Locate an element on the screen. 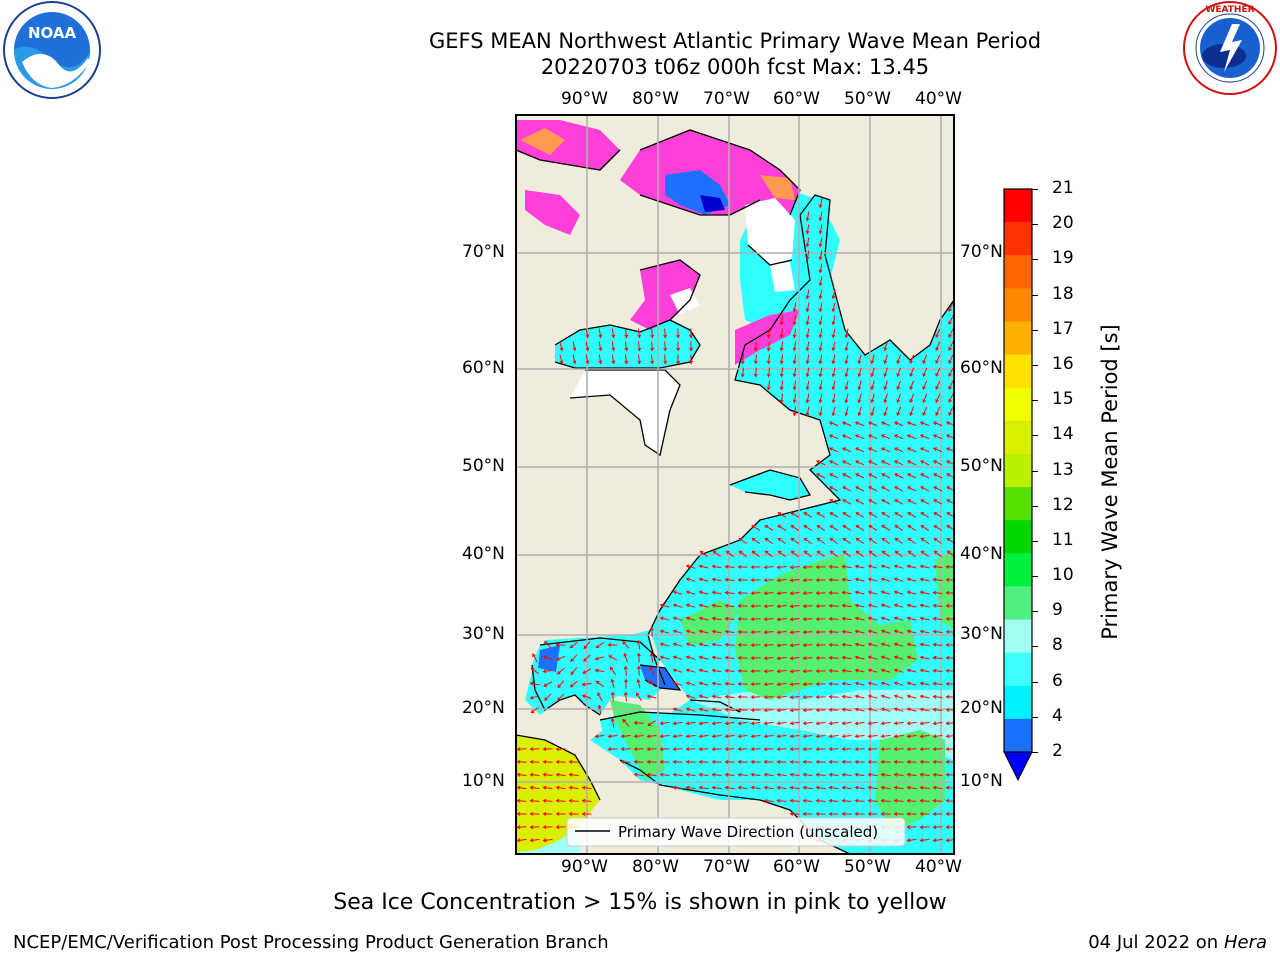 The image size is (1280, 960). lat-label-right: 70°N is located at coordinates (981, 252).